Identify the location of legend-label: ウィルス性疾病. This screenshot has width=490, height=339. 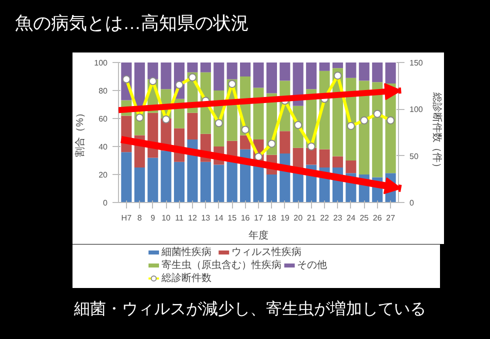
(266, 252).